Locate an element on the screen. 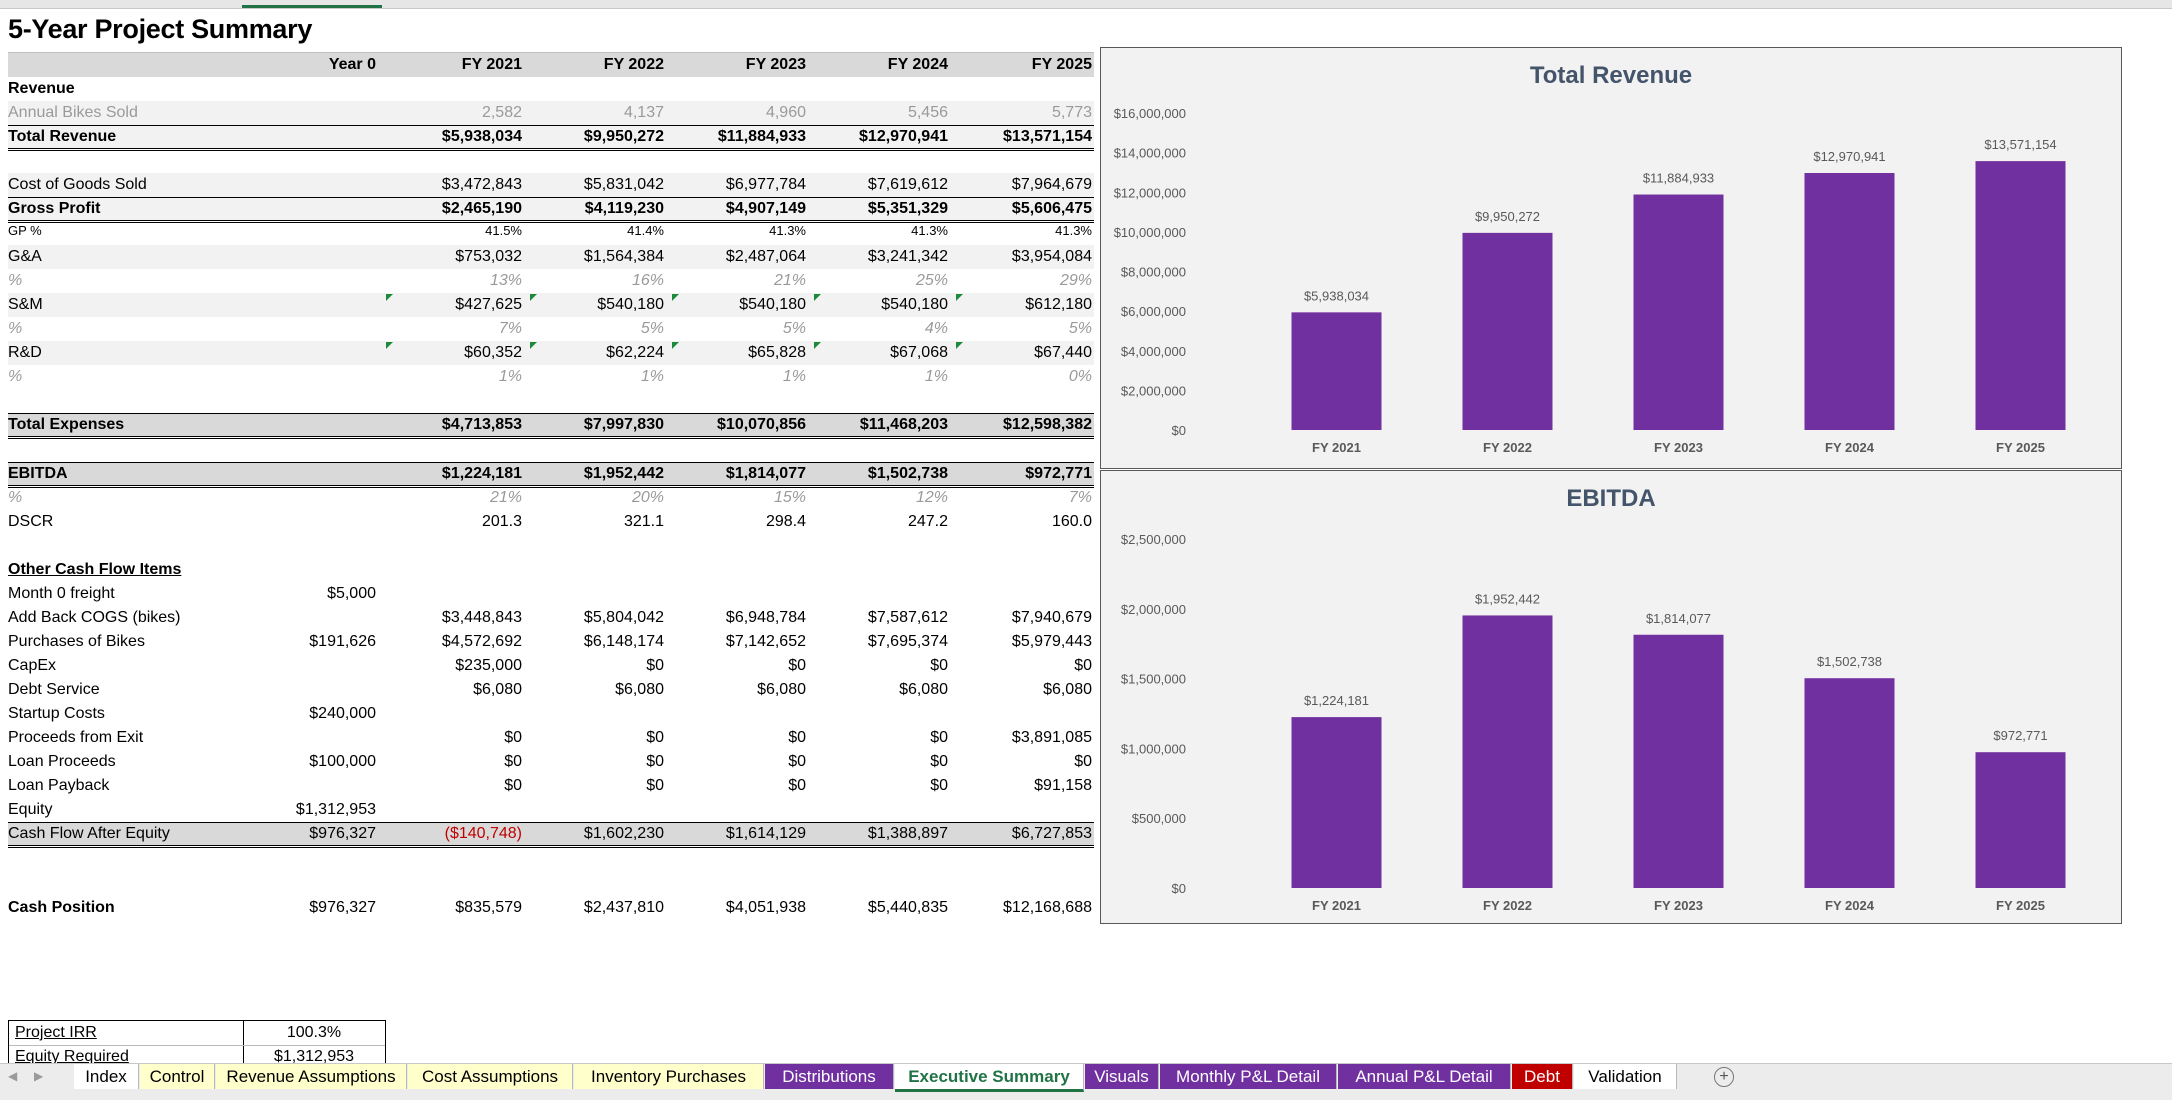 This screenshot has height=1100, width=2172. cell-cash_position: $2,437,810 is located at coordinates (623, 907).